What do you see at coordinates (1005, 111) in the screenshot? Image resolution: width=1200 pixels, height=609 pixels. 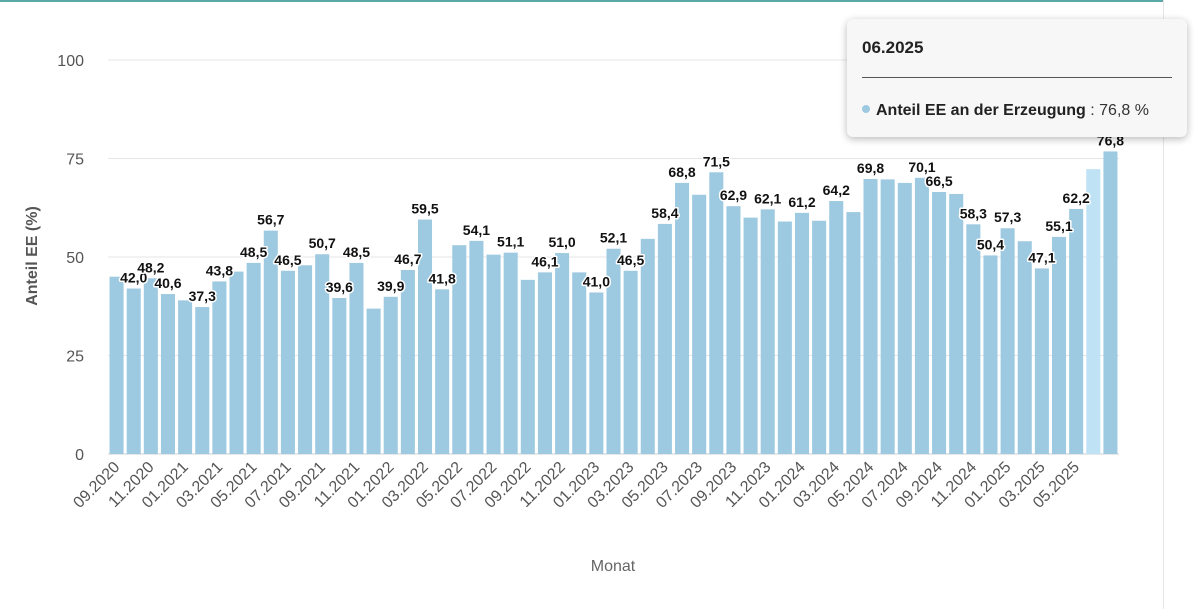 I see `tooltip-series-row: Anteil EE an der Erzeugung : 76,8 %` at bounding box center [1005, 111].